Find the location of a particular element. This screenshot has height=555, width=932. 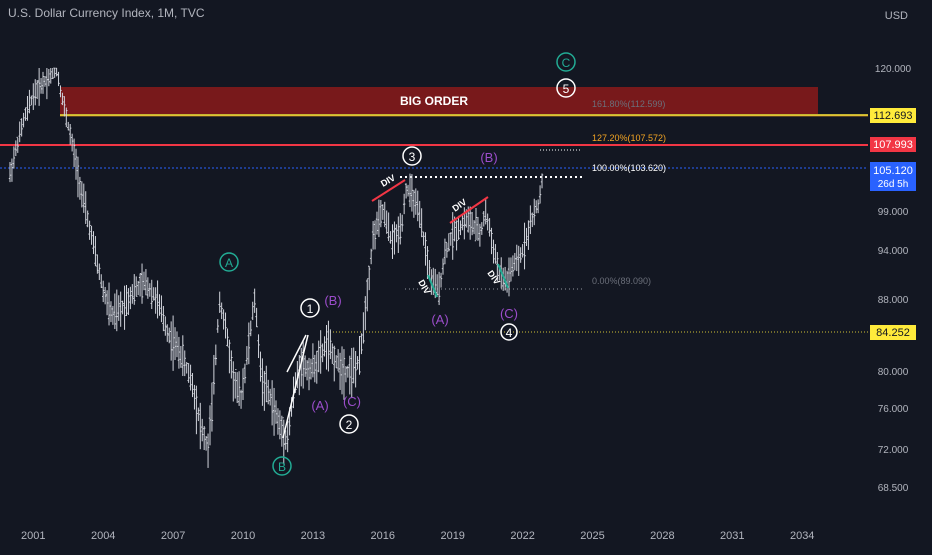

wave-pB2: (B) is located at coordinates (488, 157).